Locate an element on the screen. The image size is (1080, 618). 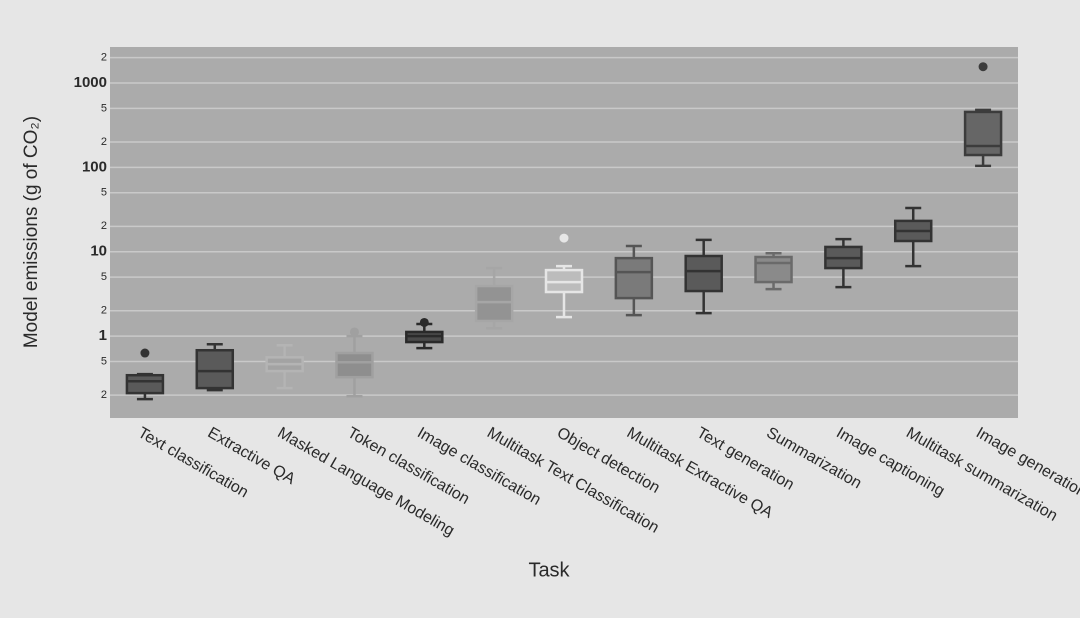
y-tick-label: 100 is located at coordinates (94, 166).